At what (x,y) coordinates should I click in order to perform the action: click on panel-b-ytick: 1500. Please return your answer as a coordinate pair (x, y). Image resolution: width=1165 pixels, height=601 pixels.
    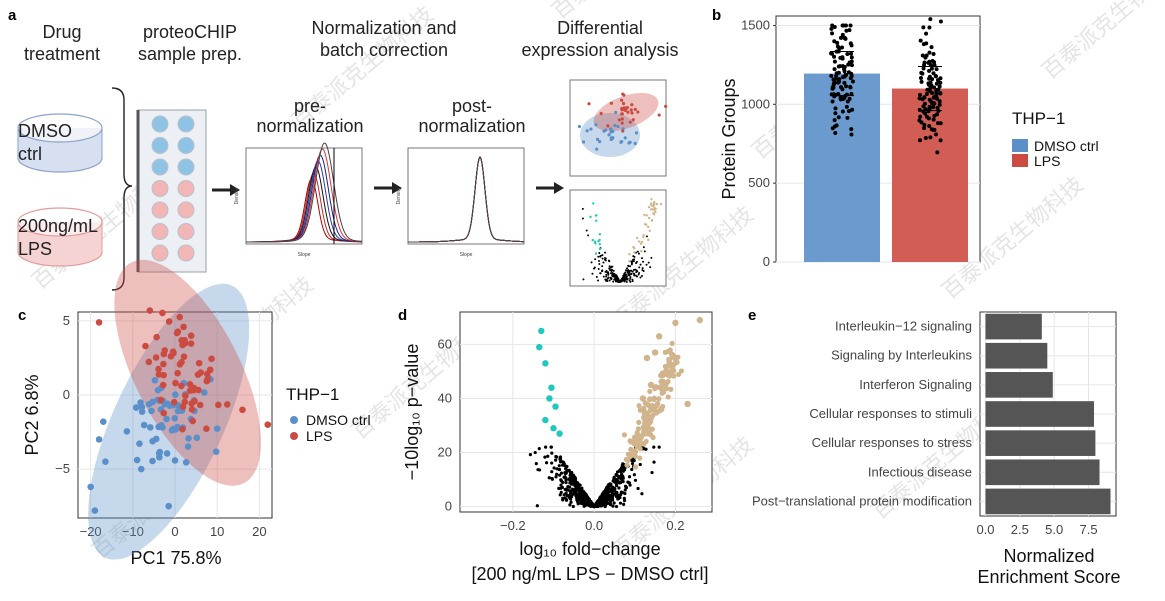
    Looking at the image, I should click on (755, 24).